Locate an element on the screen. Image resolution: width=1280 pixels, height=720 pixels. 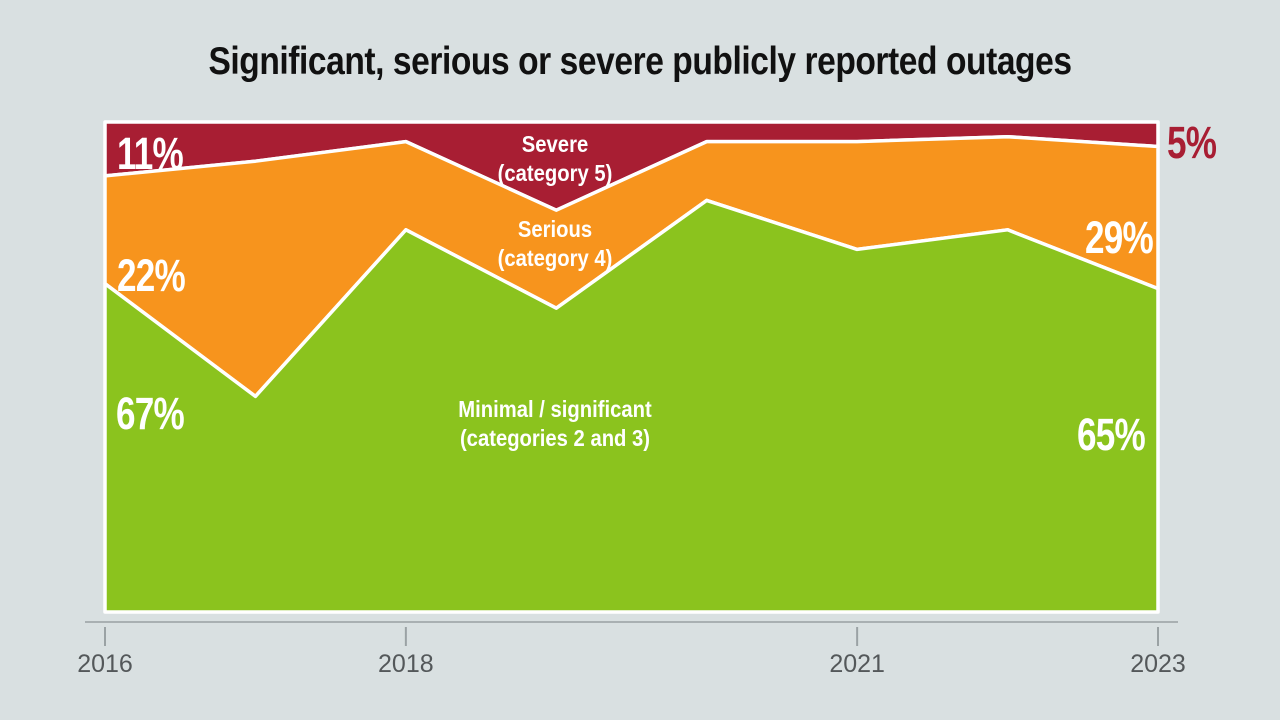
series-label-severe-line1: Severe is located at coordinates (555, 144).